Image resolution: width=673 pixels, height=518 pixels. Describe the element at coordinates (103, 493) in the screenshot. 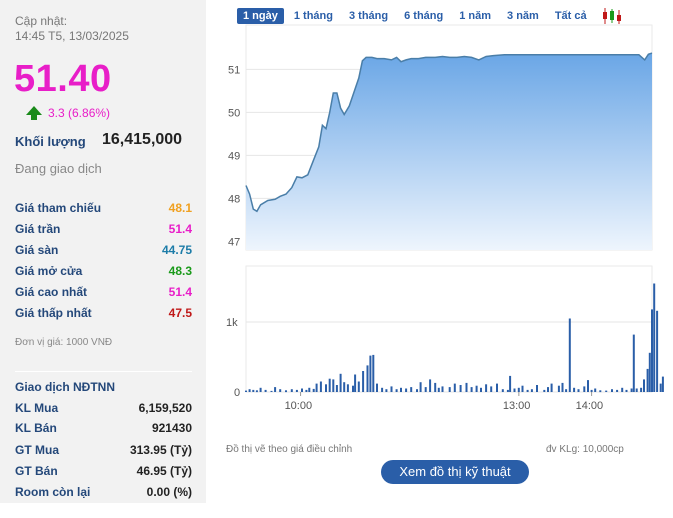

I see `foreign-row: Room còn lại 0.00 (%)` at that location.